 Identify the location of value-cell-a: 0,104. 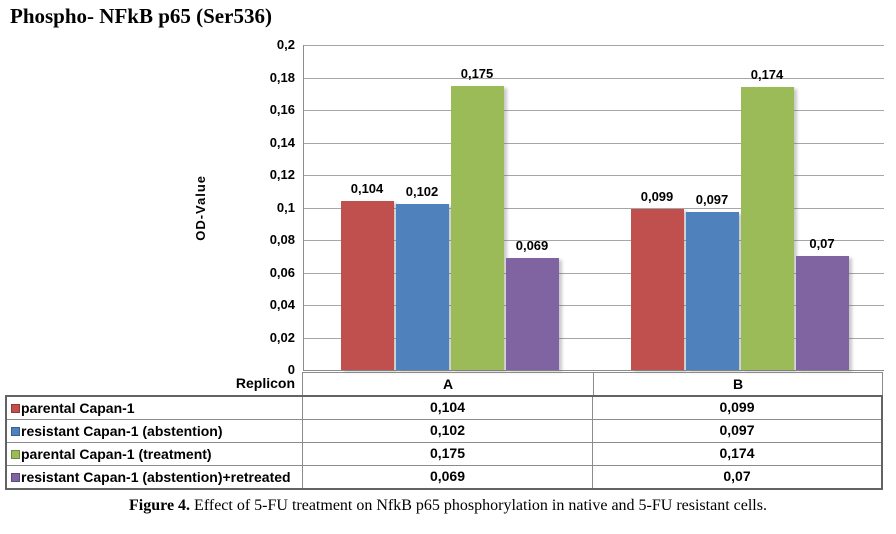
(448, 408).